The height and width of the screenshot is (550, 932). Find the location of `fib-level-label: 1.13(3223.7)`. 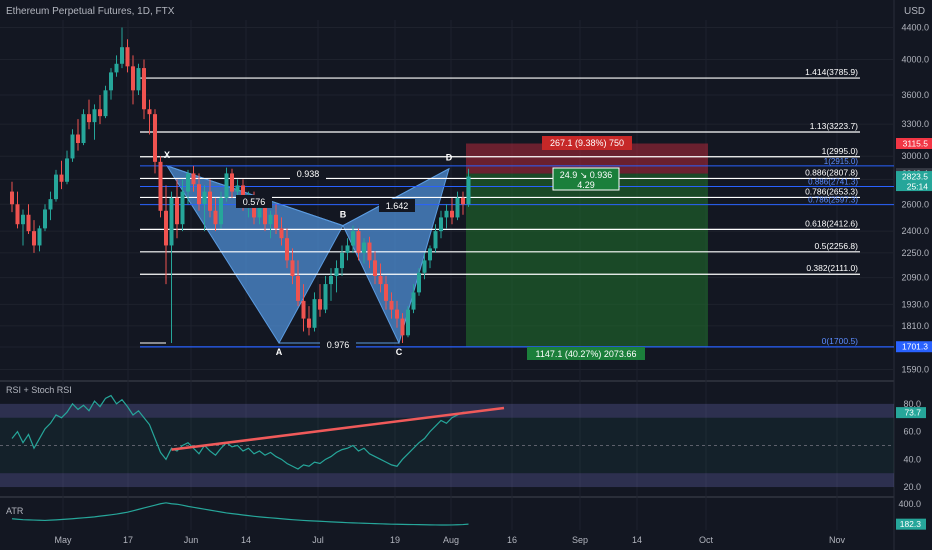

fib-level-label: 1.13(3223.7) is located at coordinates (834, 126).